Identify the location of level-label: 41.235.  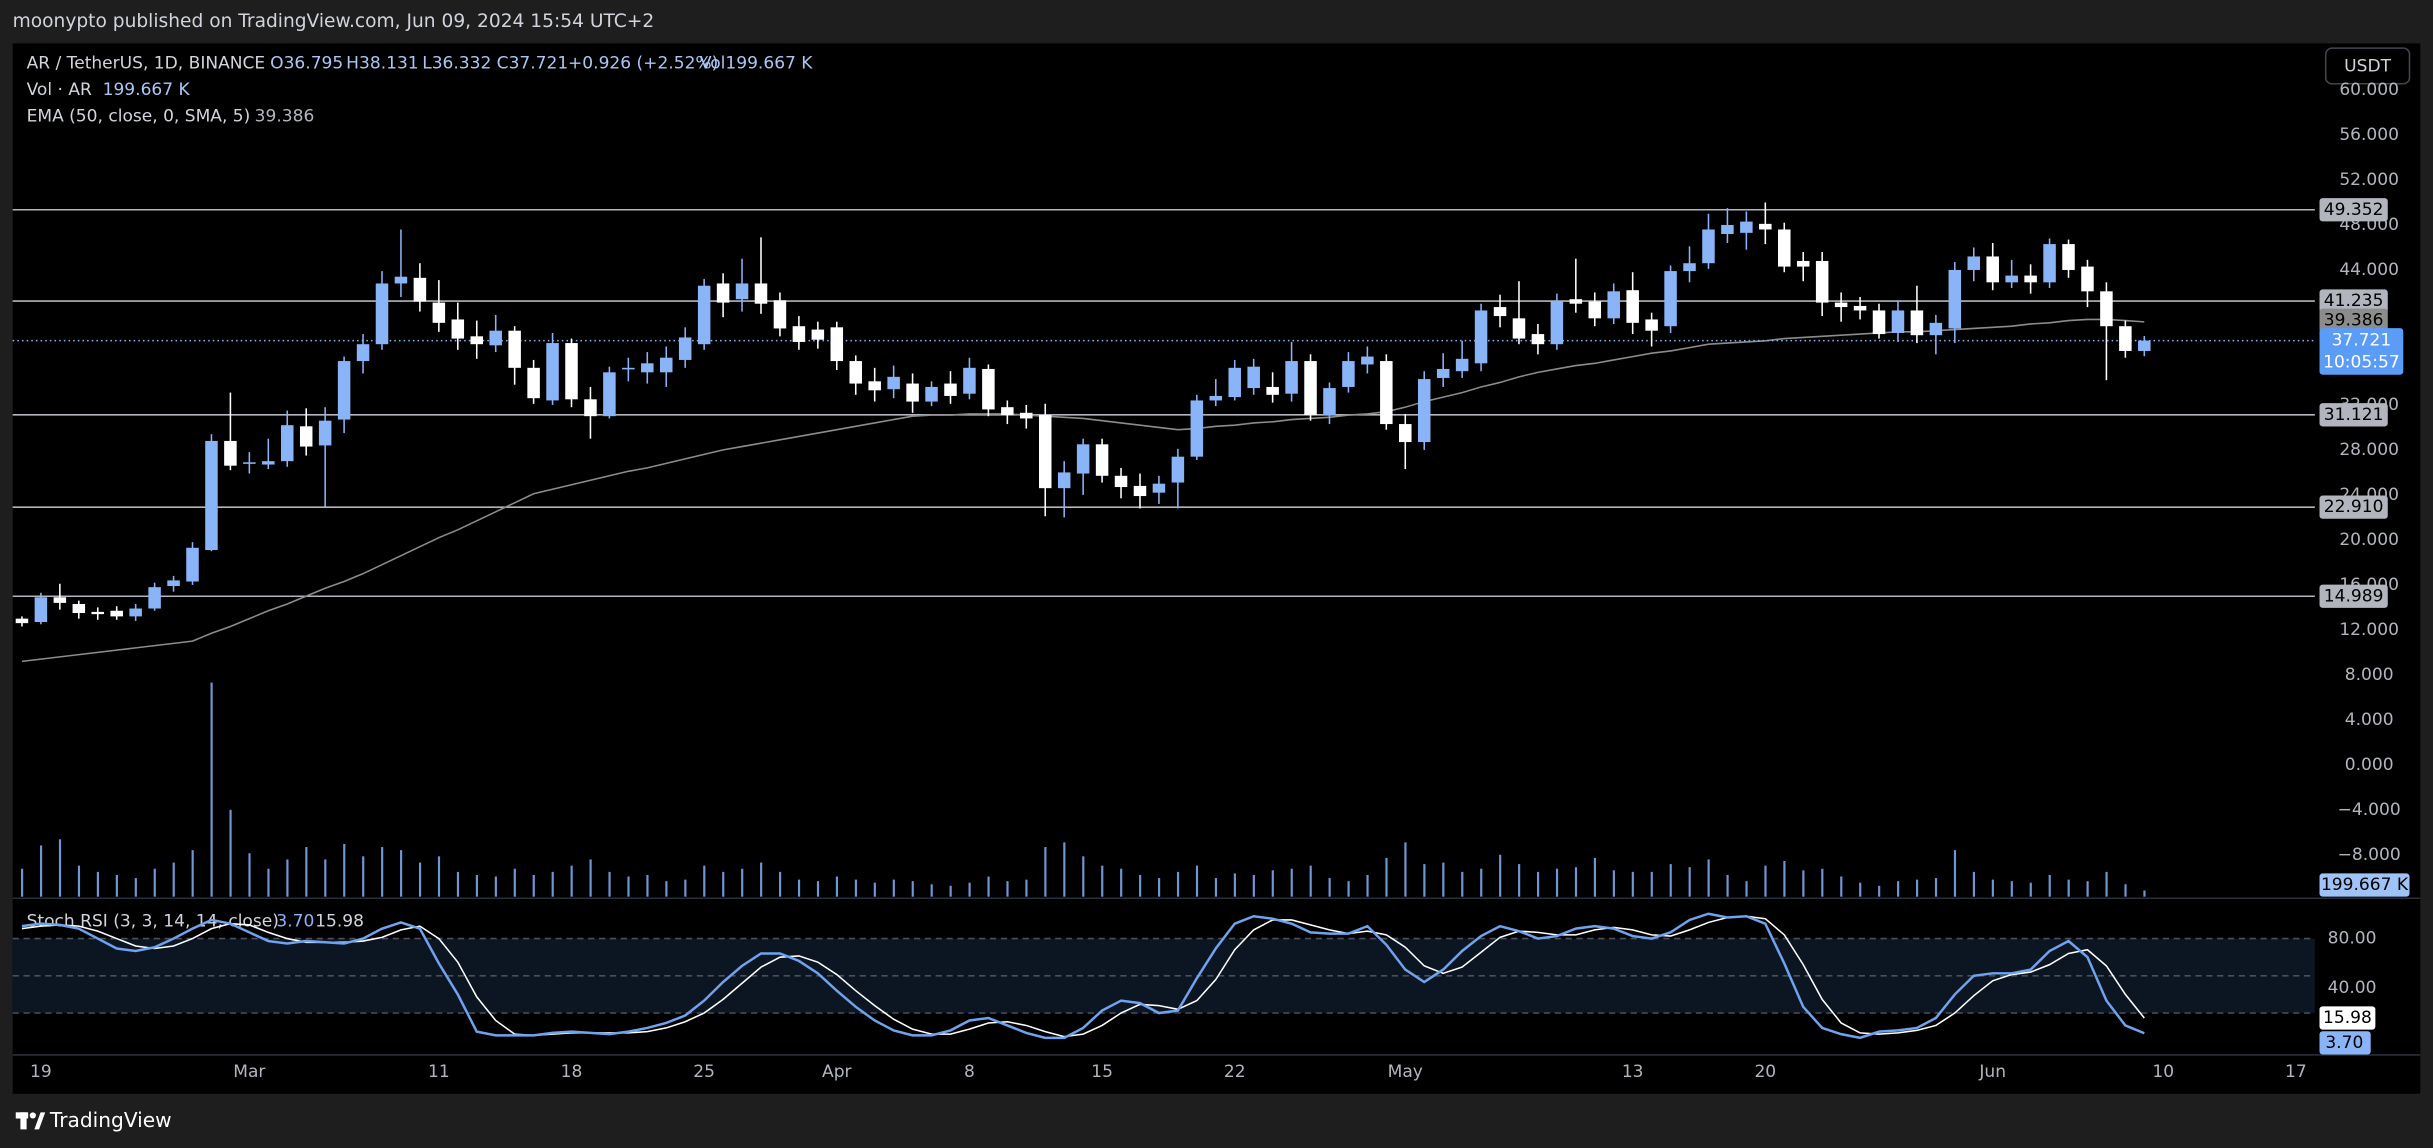
(2354, 301).